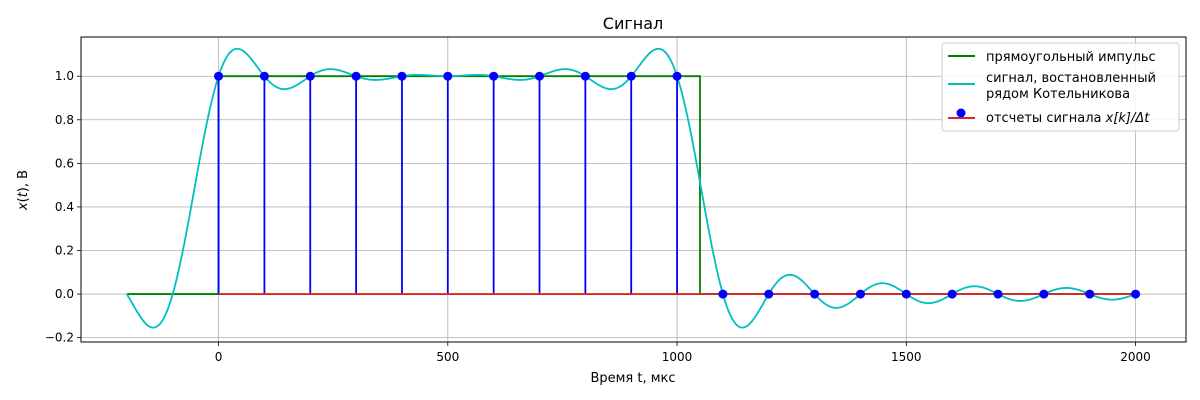 Image resolution: width=1200 pixels, height=400 pixels. What do you see at coordinates (906, 357) in the screenshot?
I see `x-tick-label: 1500` at bounding box center [906, 357].